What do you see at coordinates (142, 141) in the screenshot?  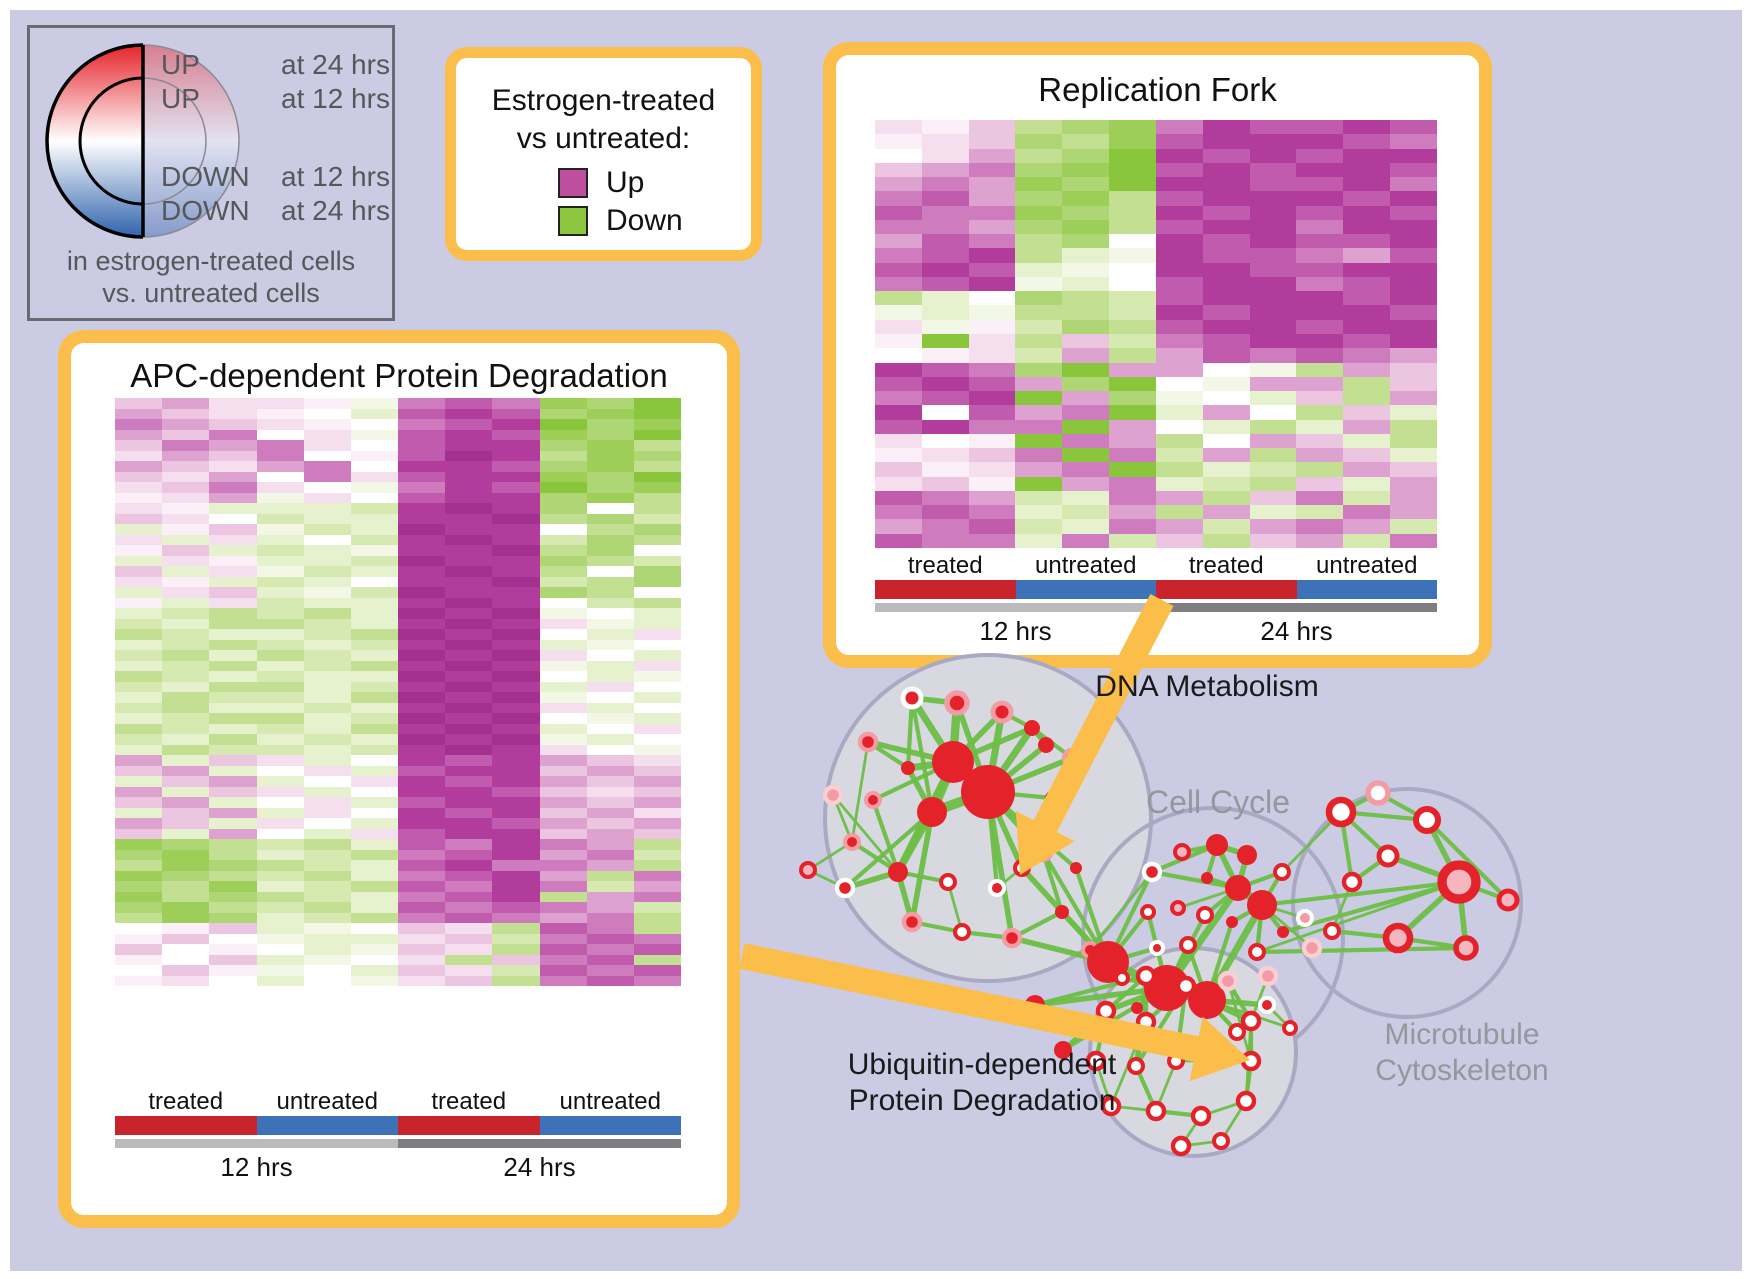 I see `updown-ring-diagram` at bounding box center [142, 141].